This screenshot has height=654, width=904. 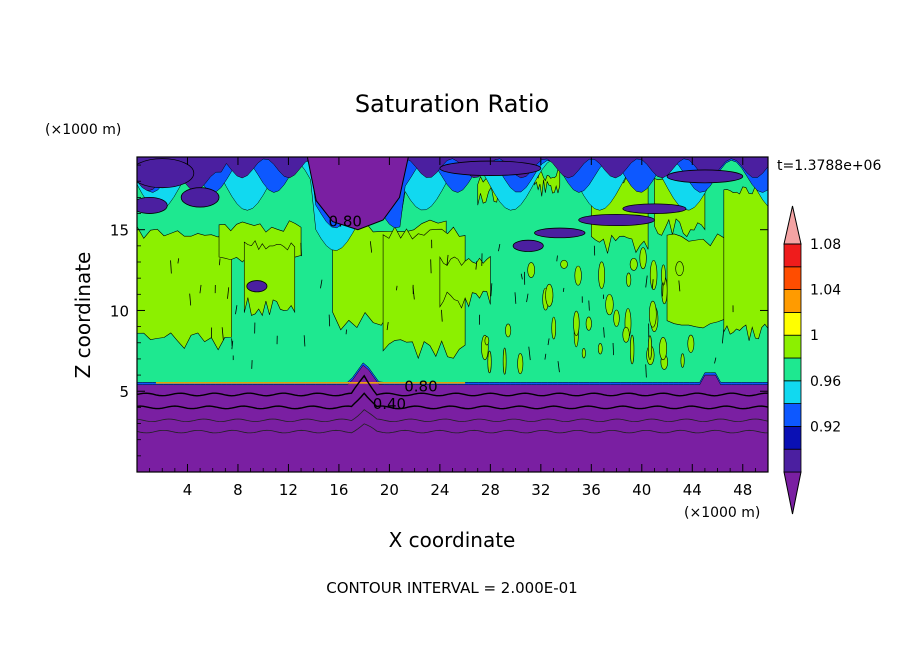 I want to click on x-tick-label: 24, so click(x=439, y=490).